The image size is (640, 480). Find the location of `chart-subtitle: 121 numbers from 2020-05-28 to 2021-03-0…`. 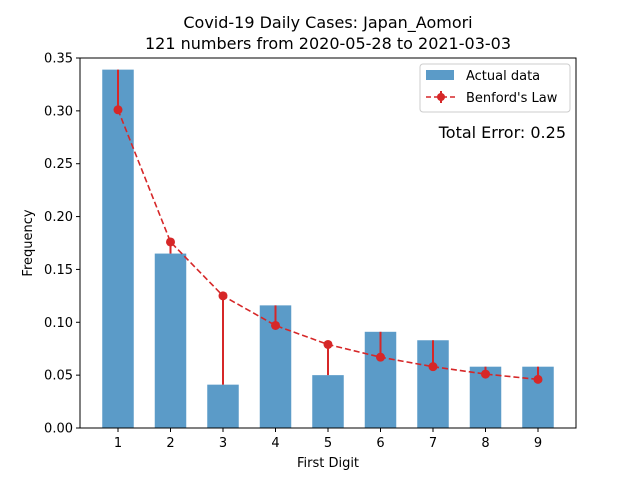

chart-subtitle: 121 numbers from 2020-05-28 to 2021-03-0… is located at coordinates (328, 43).